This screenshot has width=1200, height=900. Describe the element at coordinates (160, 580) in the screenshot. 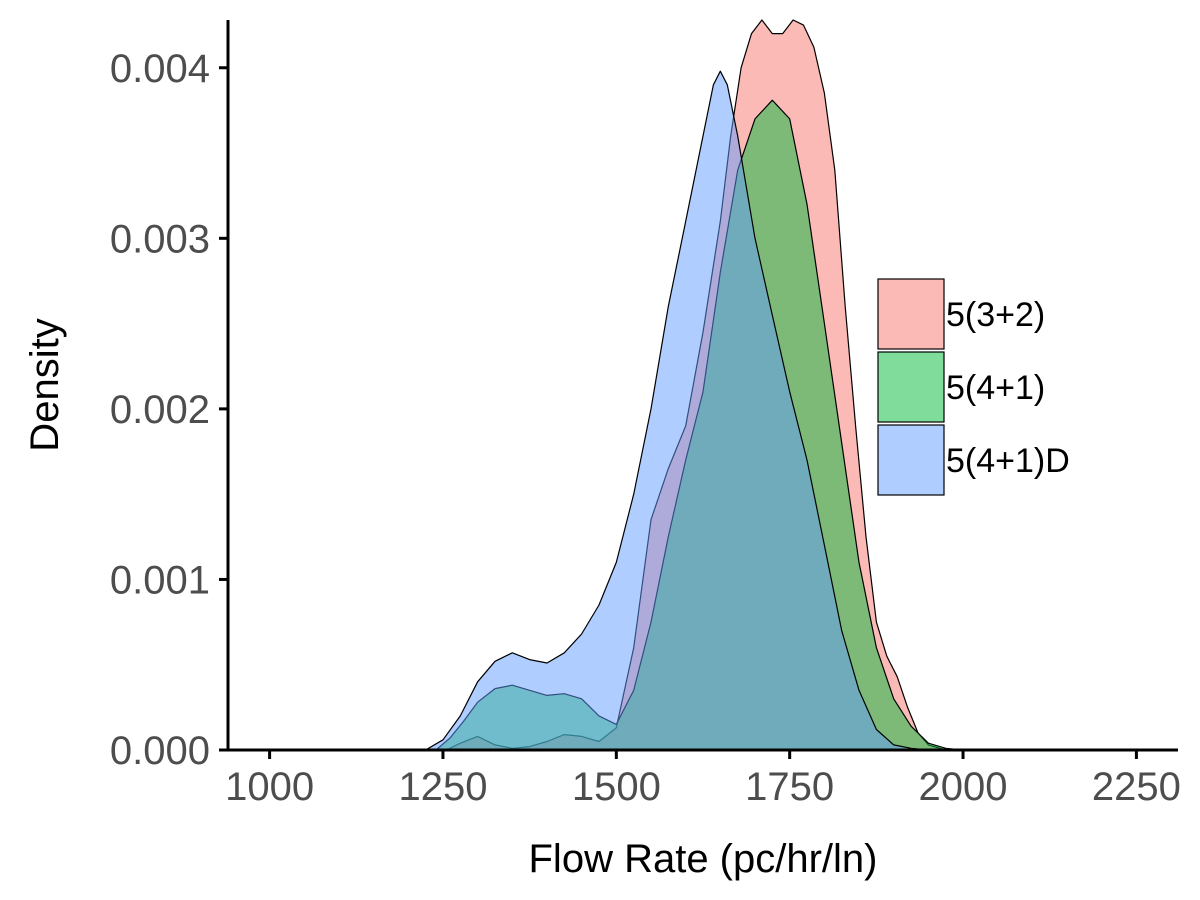

I see `y-tick-label: 0.001` at that location.